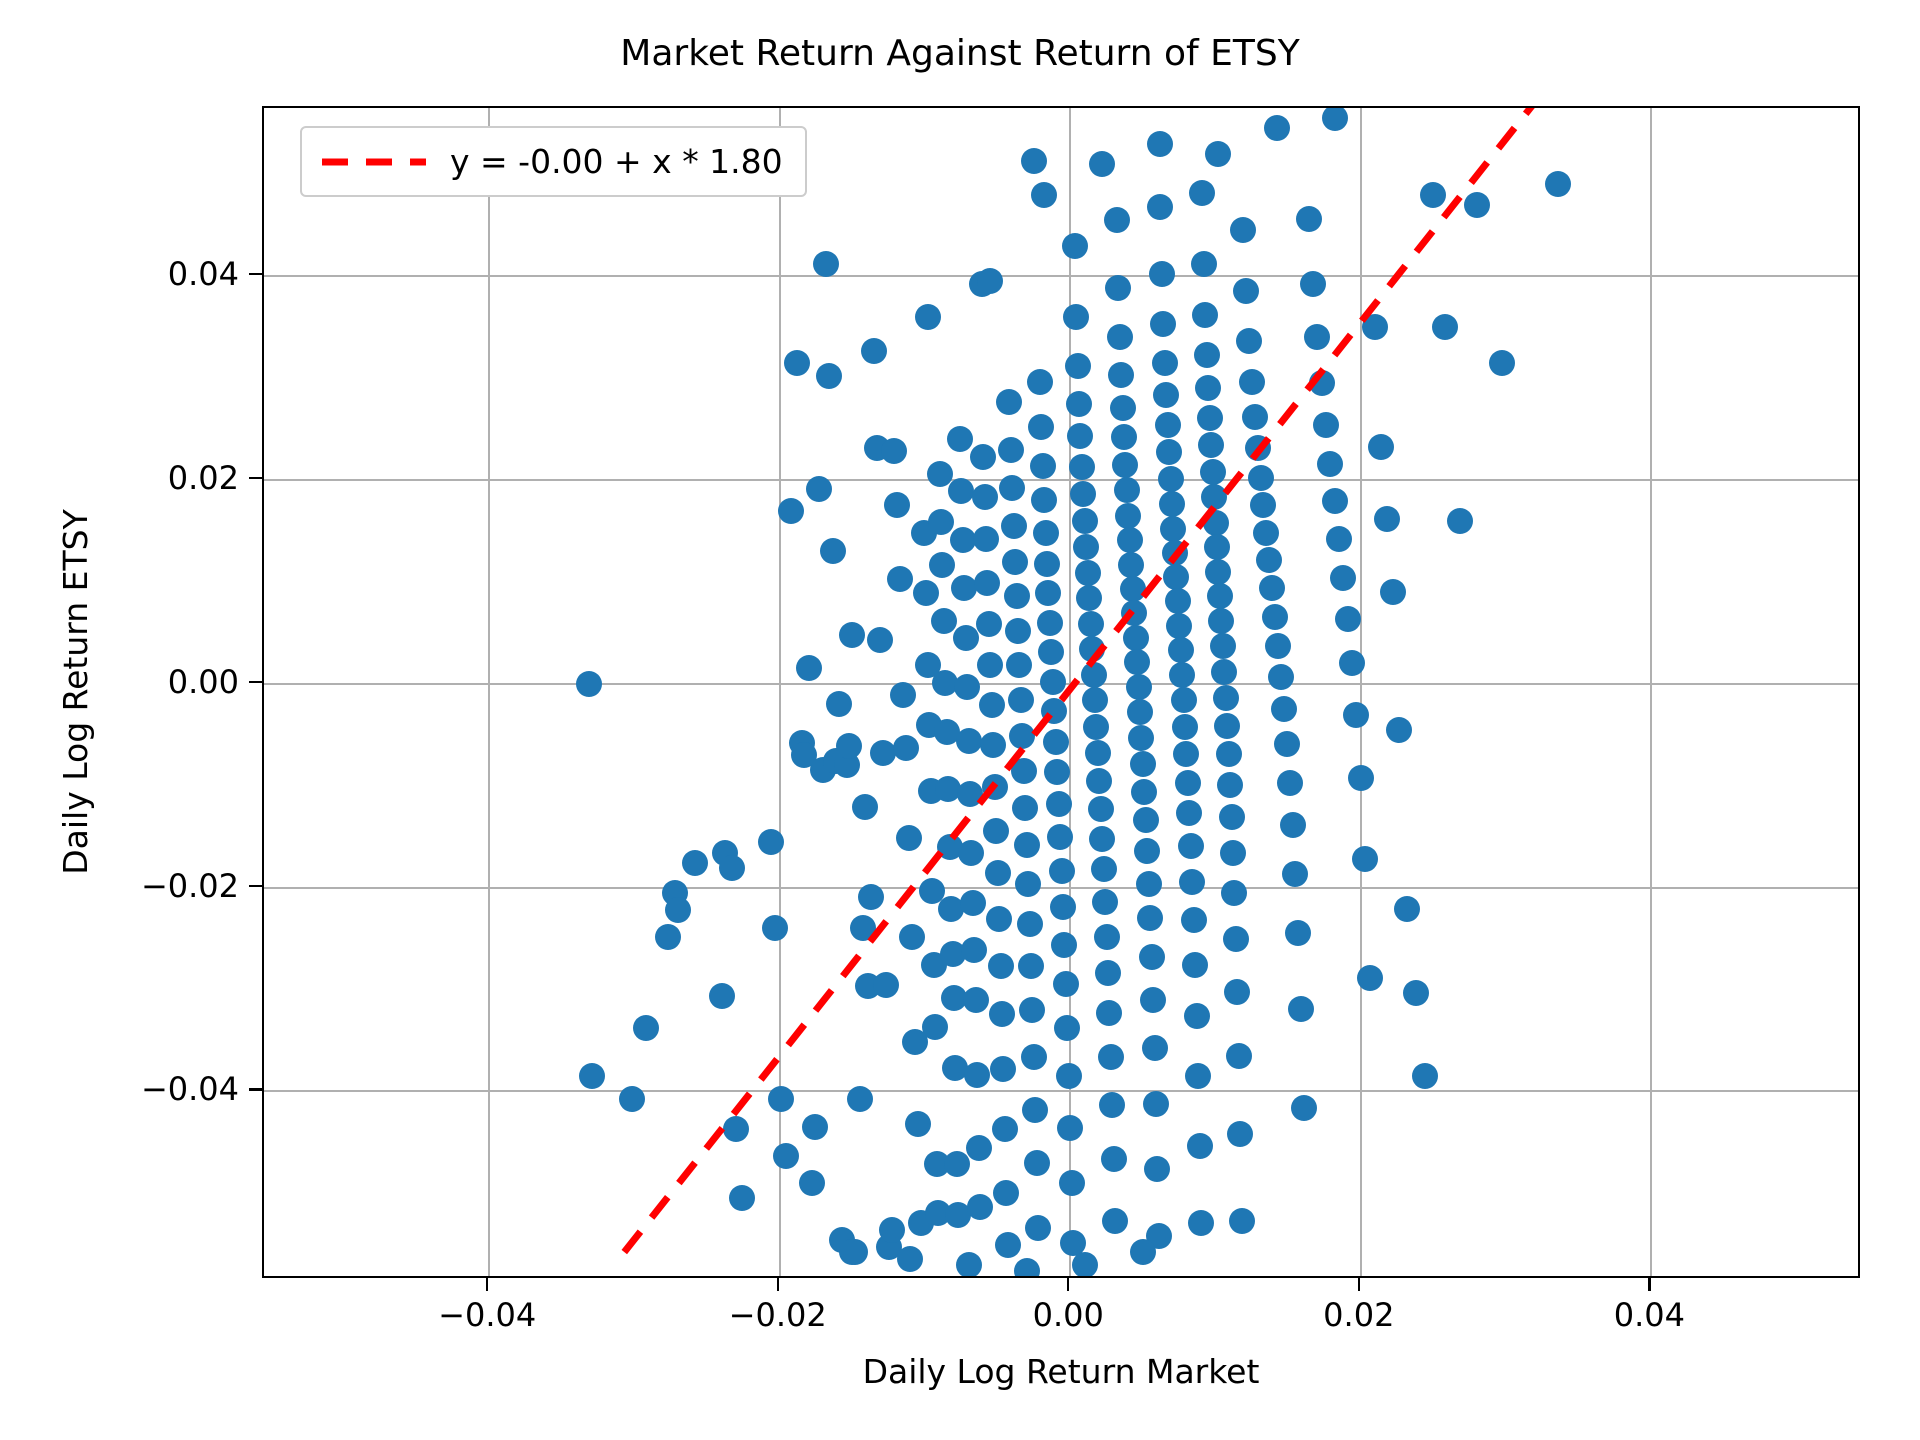 The height and width of the screenshot is (1440, 1920). Describe the element at coordinates (1359, 1315) in the screenshot. I see `x-tick-label: 0.02` at that location.